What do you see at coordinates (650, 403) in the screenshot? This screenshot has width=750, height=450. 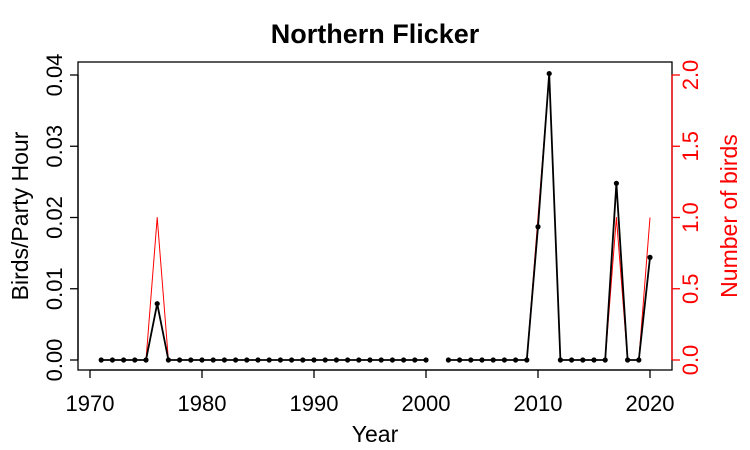 I see `x-tick-label: 2020` at bounding box center [650, 403].